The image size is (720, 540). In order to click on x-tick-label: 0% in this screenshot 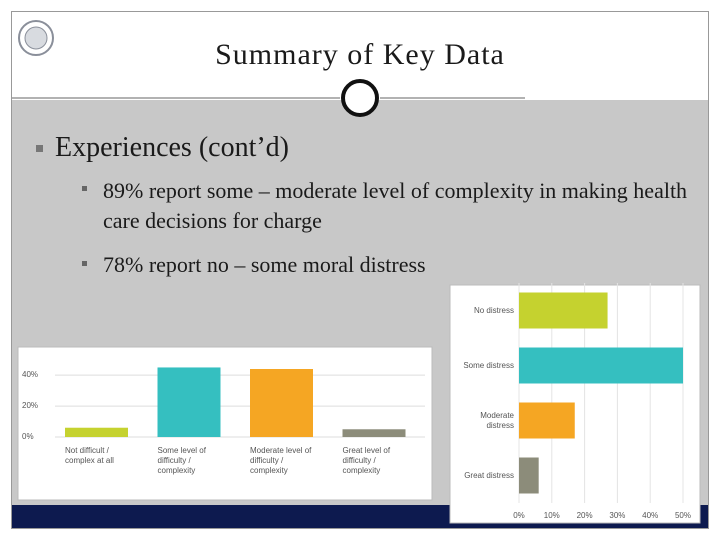, I will do `click(519, 515)`.